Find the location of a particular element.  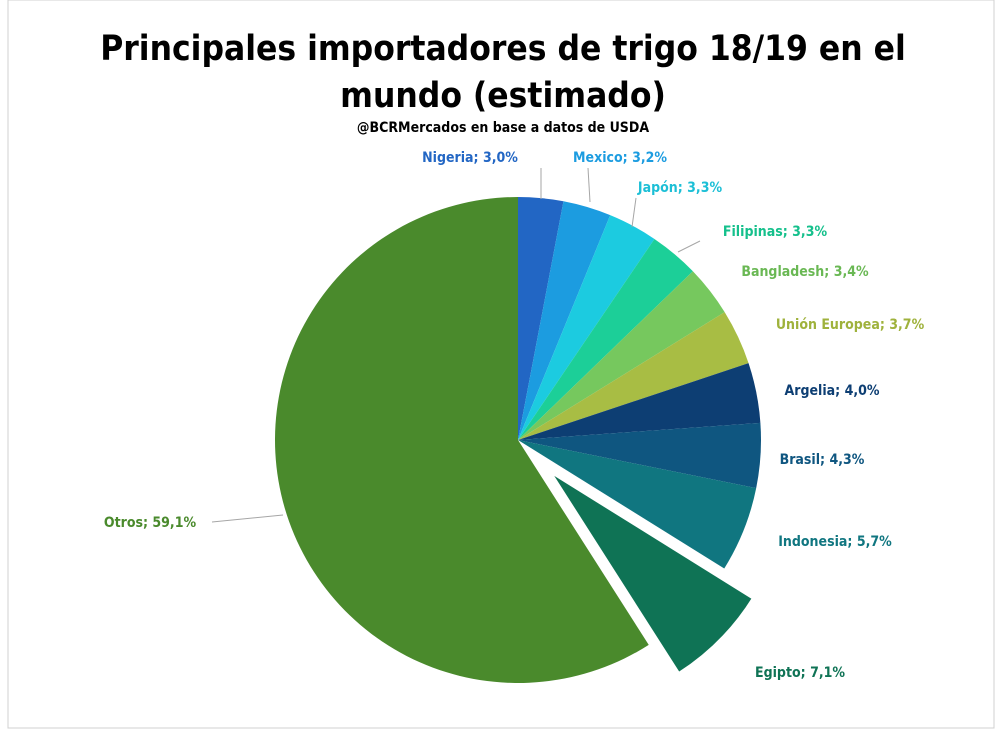

label-value: 4,0% is located at coordinates (862, 391).